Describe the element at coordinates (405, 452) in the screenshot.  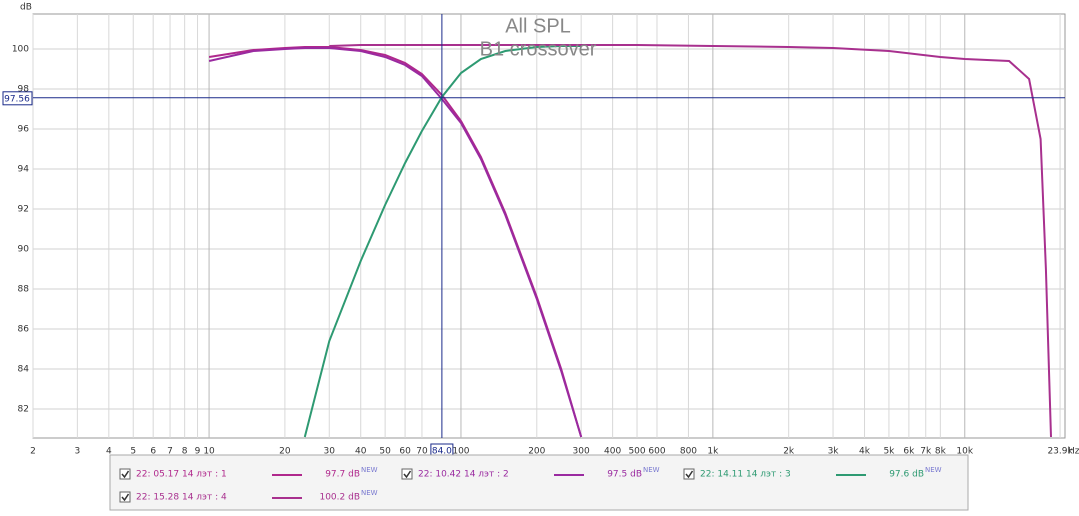
I see `x-tick-label: 60` at that location.